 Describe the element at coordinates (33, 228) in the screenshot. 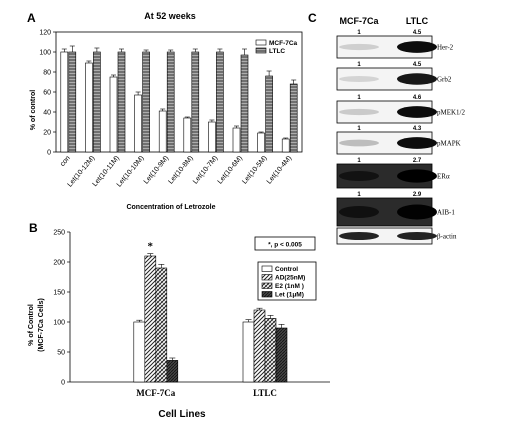

I see `panel-label-b: B` at that location.